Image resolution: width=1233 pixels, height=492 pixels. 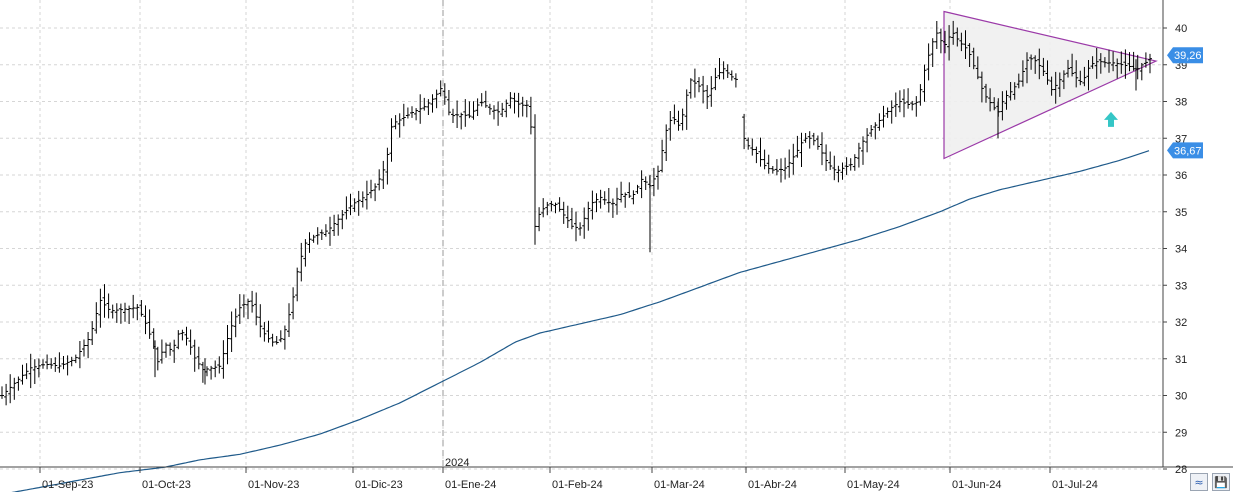 I want to click on year-marker-label: 2024, so click(x=457, y=463).